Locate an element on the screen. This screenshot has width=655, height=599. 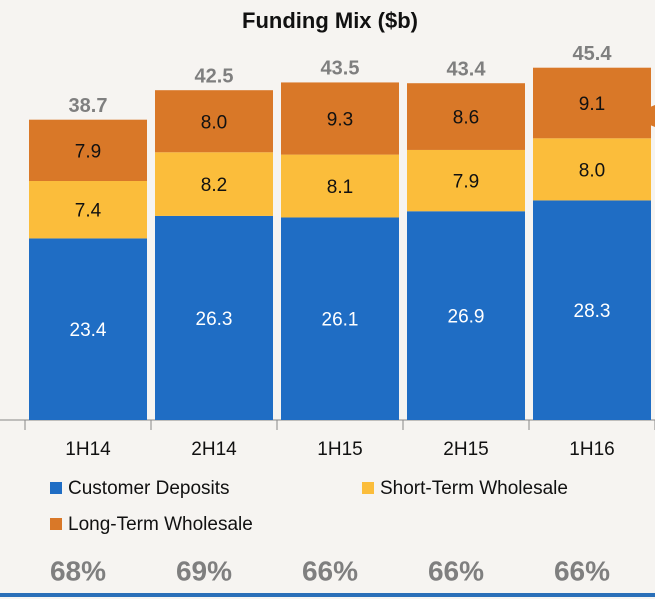
x-tick-label: 1H14 is located at coordinates (88, 449).